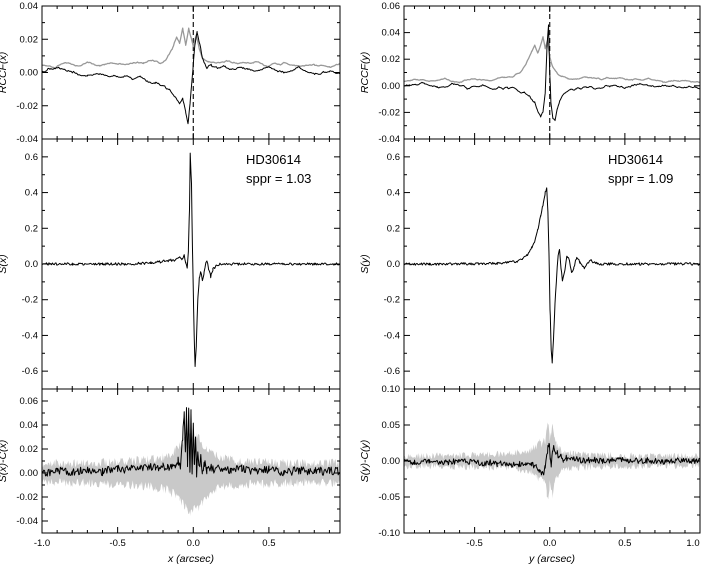 The height and width of the screenshot is (565, 702). Describe the element at coordinates (273, 159) in the screenshot. I see `target-name-left: HD30614` at that location.